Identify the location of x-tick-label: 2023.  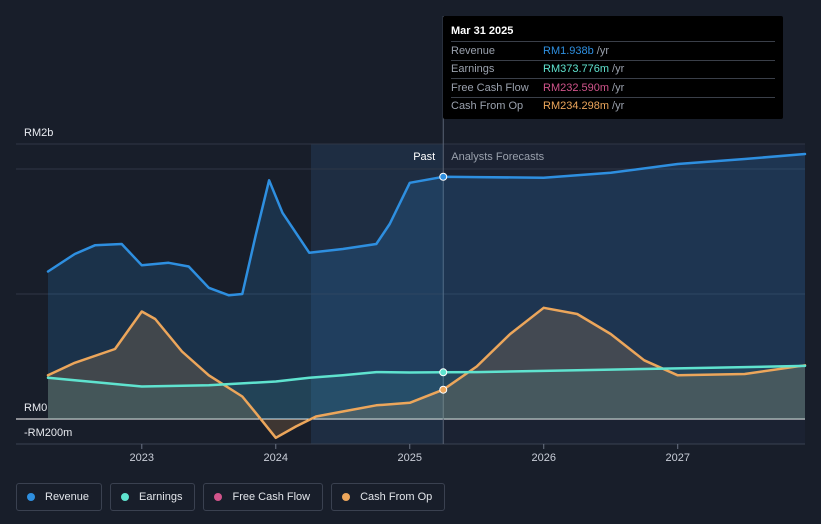
(142, 458).